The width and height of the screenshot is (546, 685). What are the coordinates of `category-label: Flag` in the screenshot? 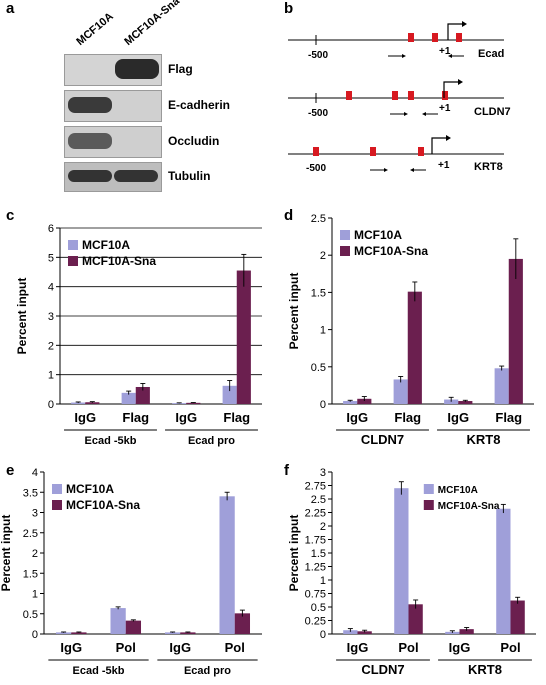 It's located at (407, 417).